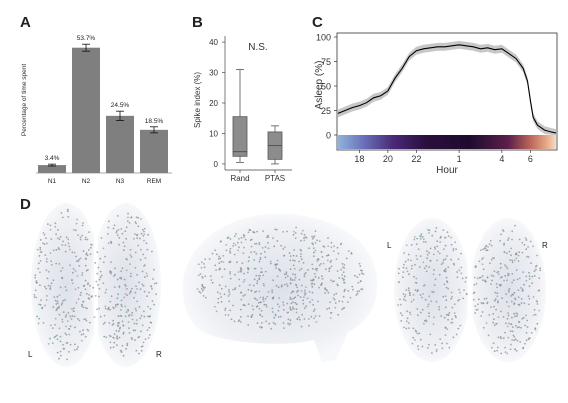  Describe the element at coordinates (389, 245) in the screenshot. I see `coronal-label-l: L` at that location.